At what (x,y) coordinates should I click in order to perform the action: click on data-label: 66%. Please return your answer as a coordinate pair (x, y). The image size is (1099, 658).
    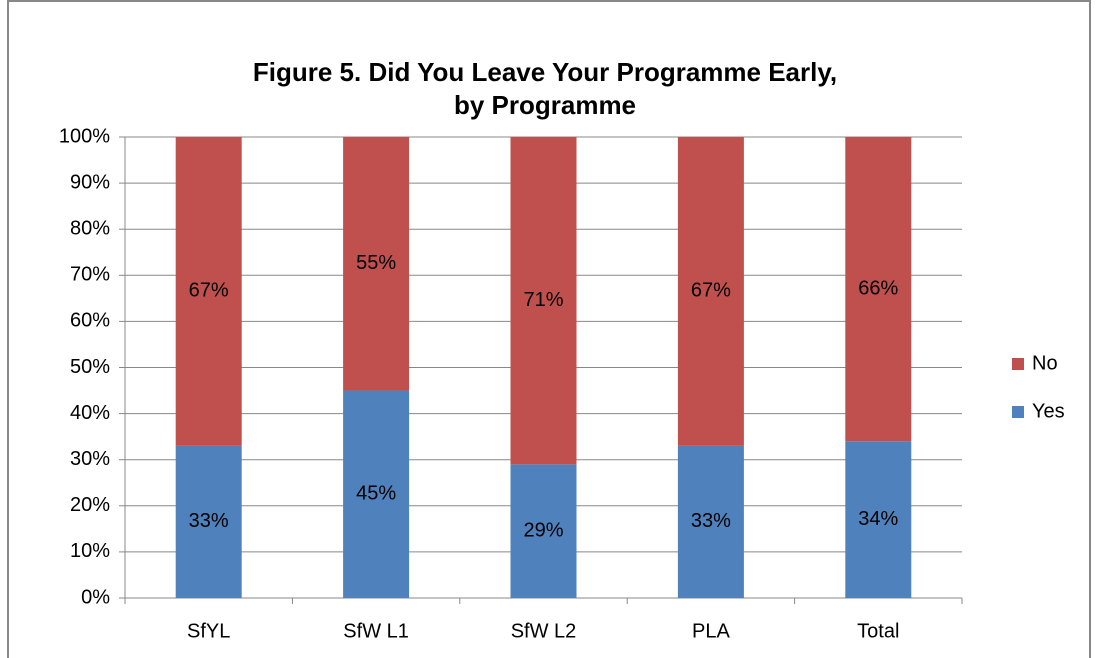
    Looking at the image, I should click on (878, 288).